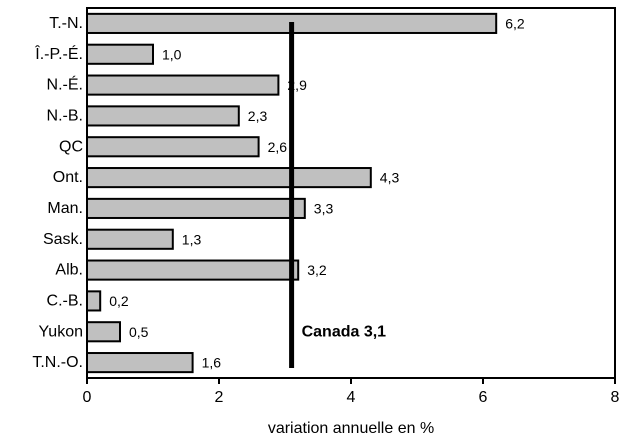 This screenshot has width=622, height=441. I want to click on bar-c-b, so click(94, 301).